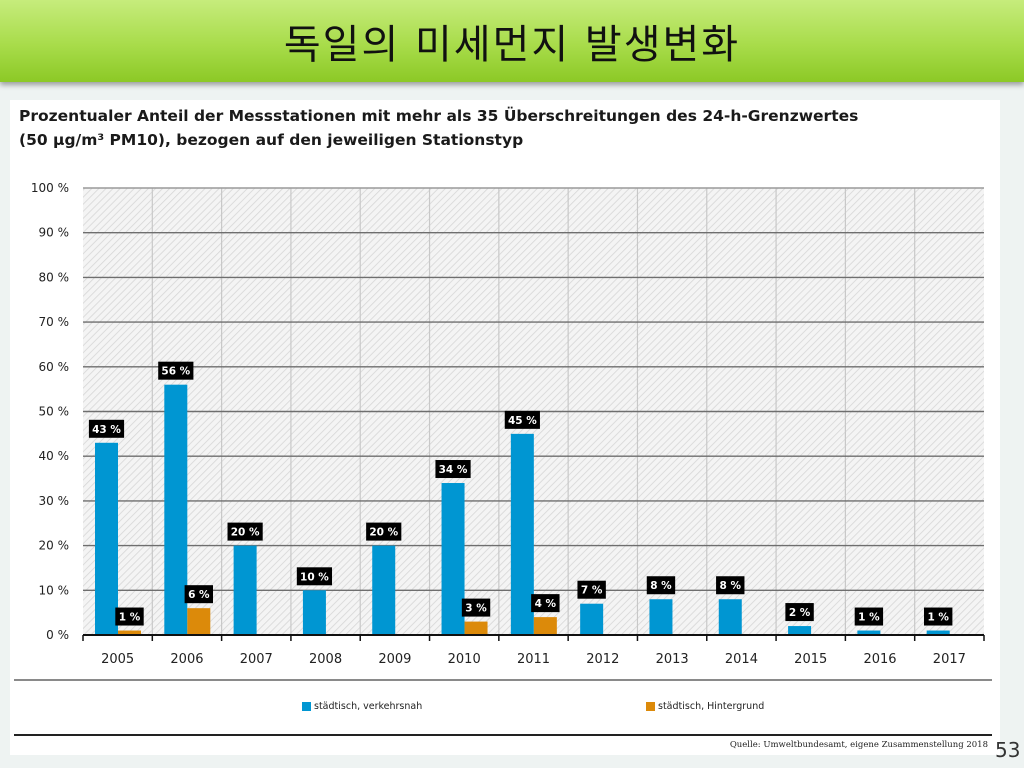  Describe the element at coordinates (810, 659) in the screenshot. I see `x-tick-label: 2015` at that location.